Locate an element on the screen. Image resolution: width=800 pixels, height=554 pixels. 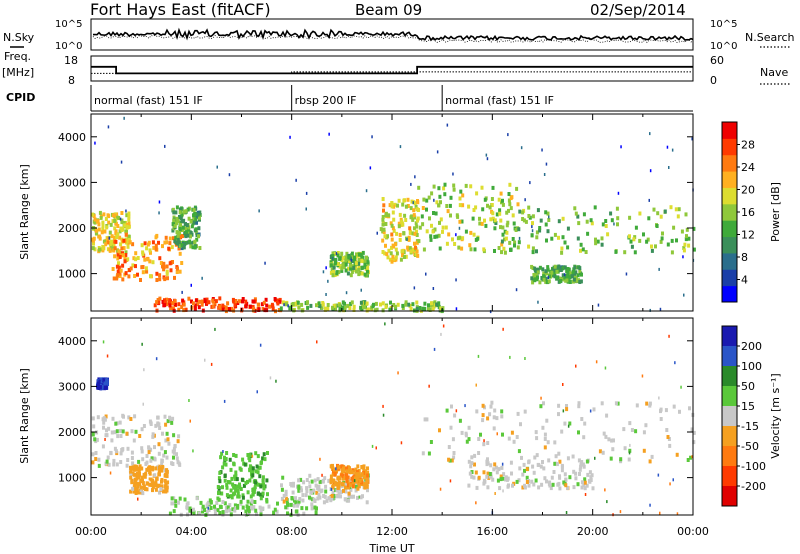
freq-unit-label: [MHz] is located at coordinates (18, 72).